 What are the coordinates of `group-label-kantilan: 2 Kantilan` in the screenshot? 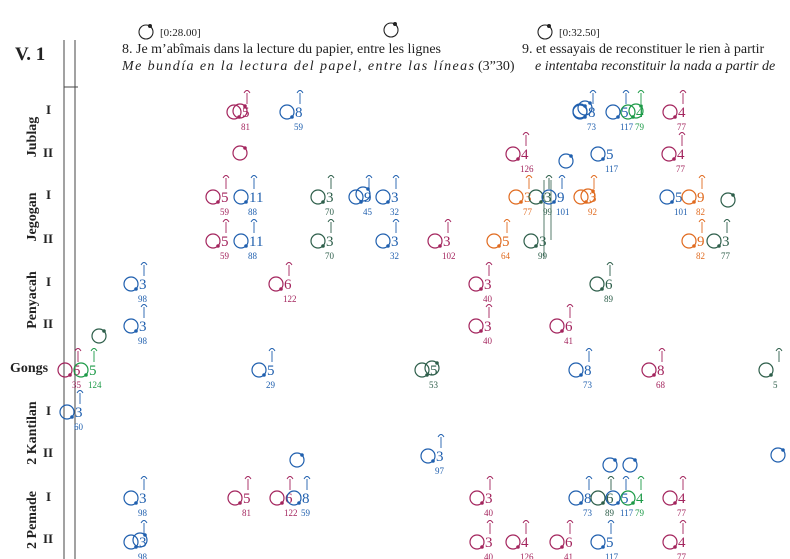 It's located at (32, 433).